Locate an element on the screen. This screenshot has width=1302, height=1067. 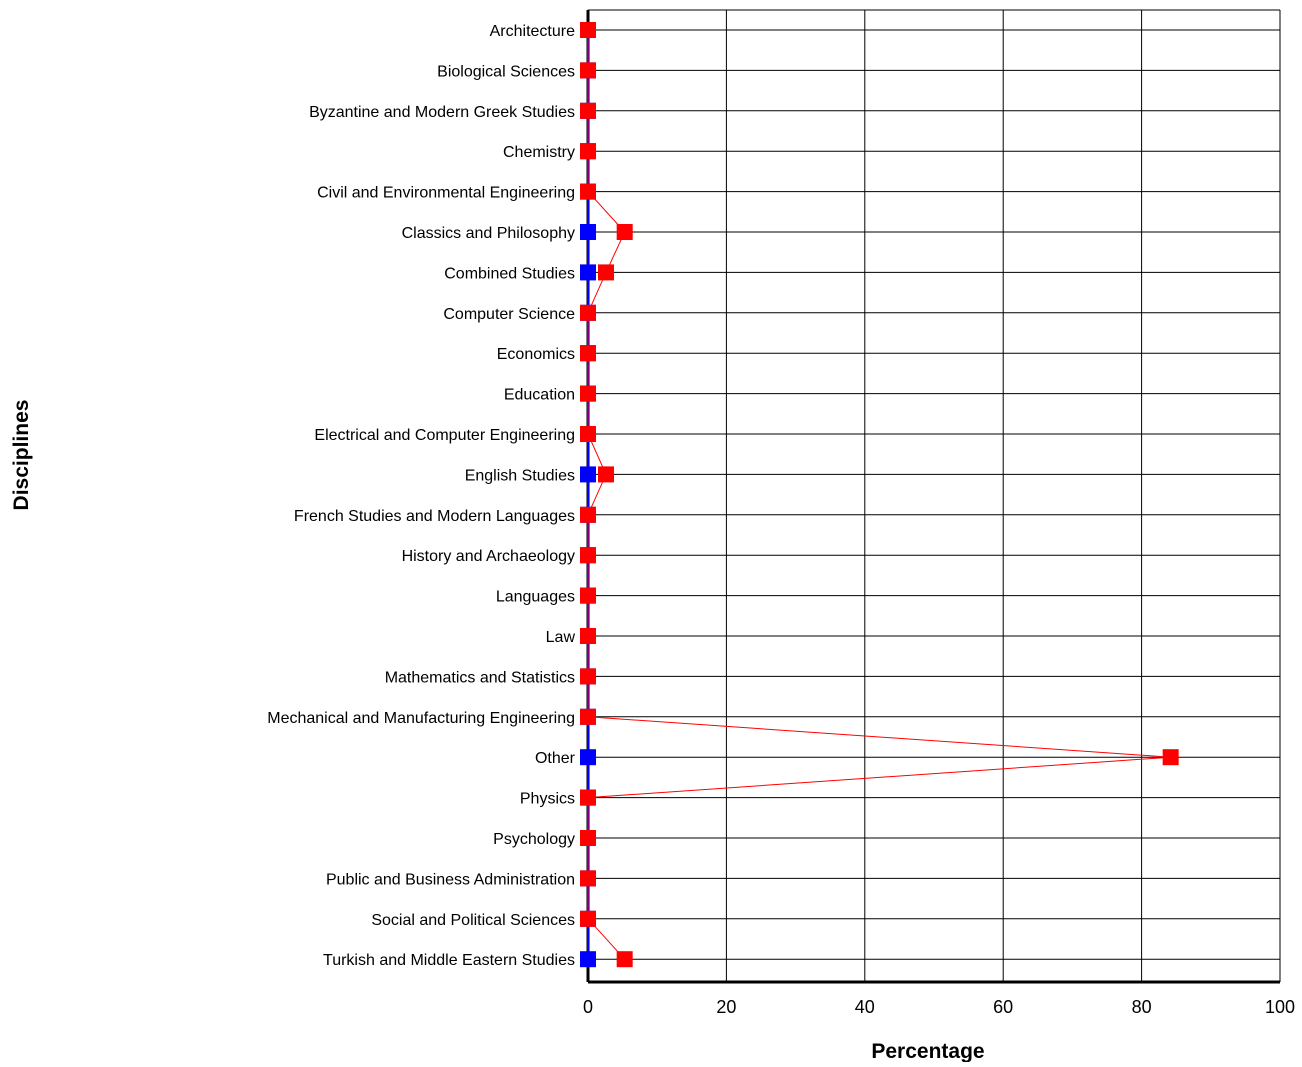
category-label: Psychology is located at coordinates (534, 839).